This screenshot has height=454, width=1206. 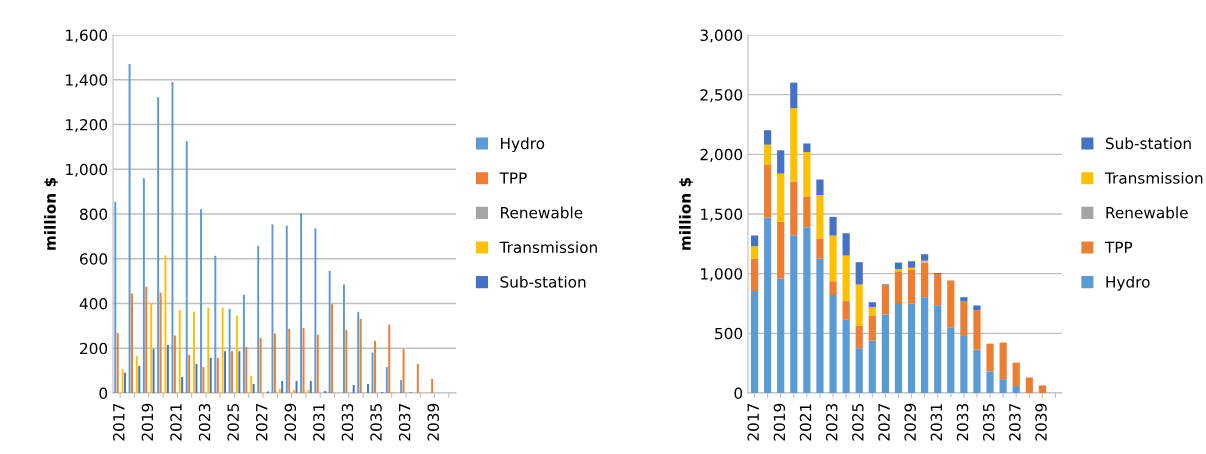 What do you see at coordinates (722, 215) in the screenshot?
I see `y-tick-label: 1,500` at bounding box center [722, 215].